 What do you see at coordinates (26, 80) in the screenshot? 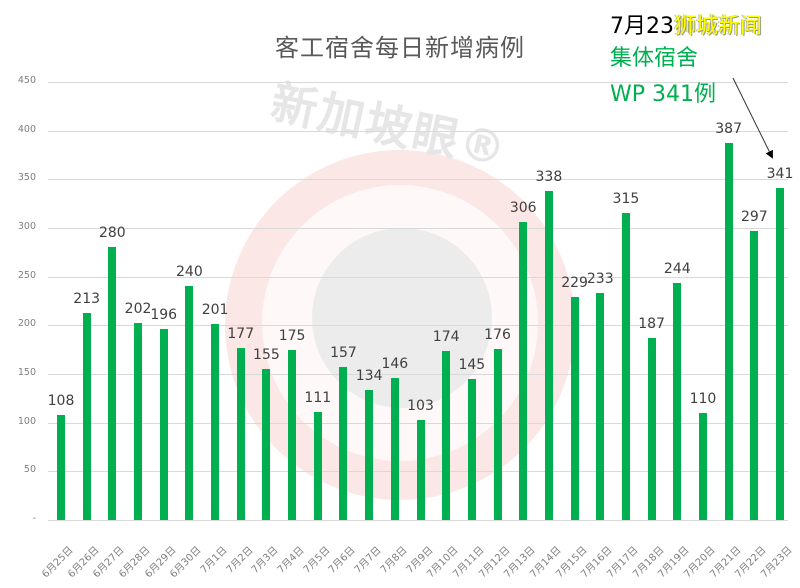
I see `y-tick-label: 450` at bounding box center [26, 80].